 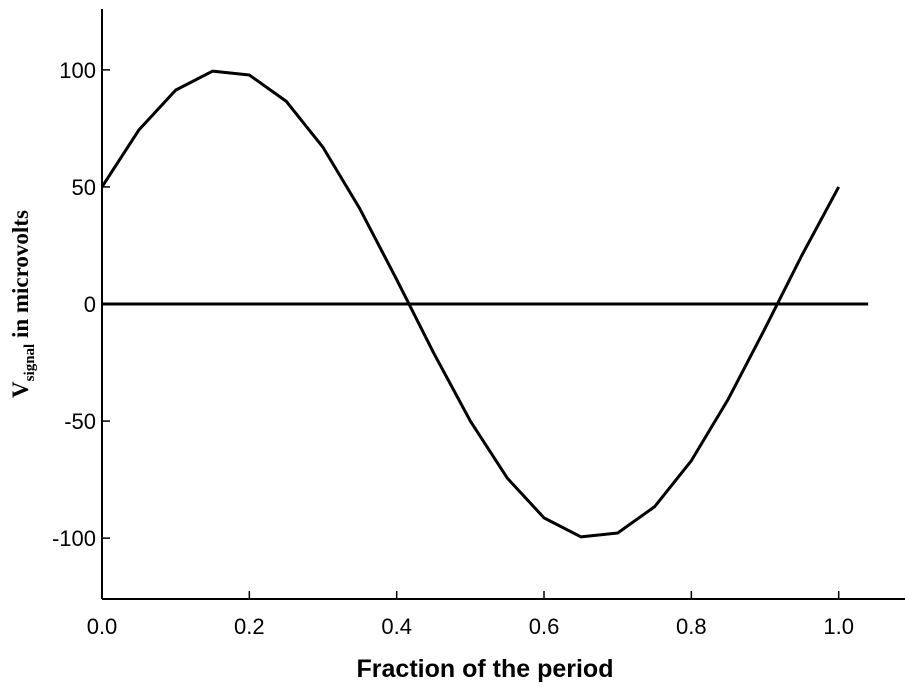 I want to click on y-axis-title: Vsignal in microvolts, so click(x=23, y=304).